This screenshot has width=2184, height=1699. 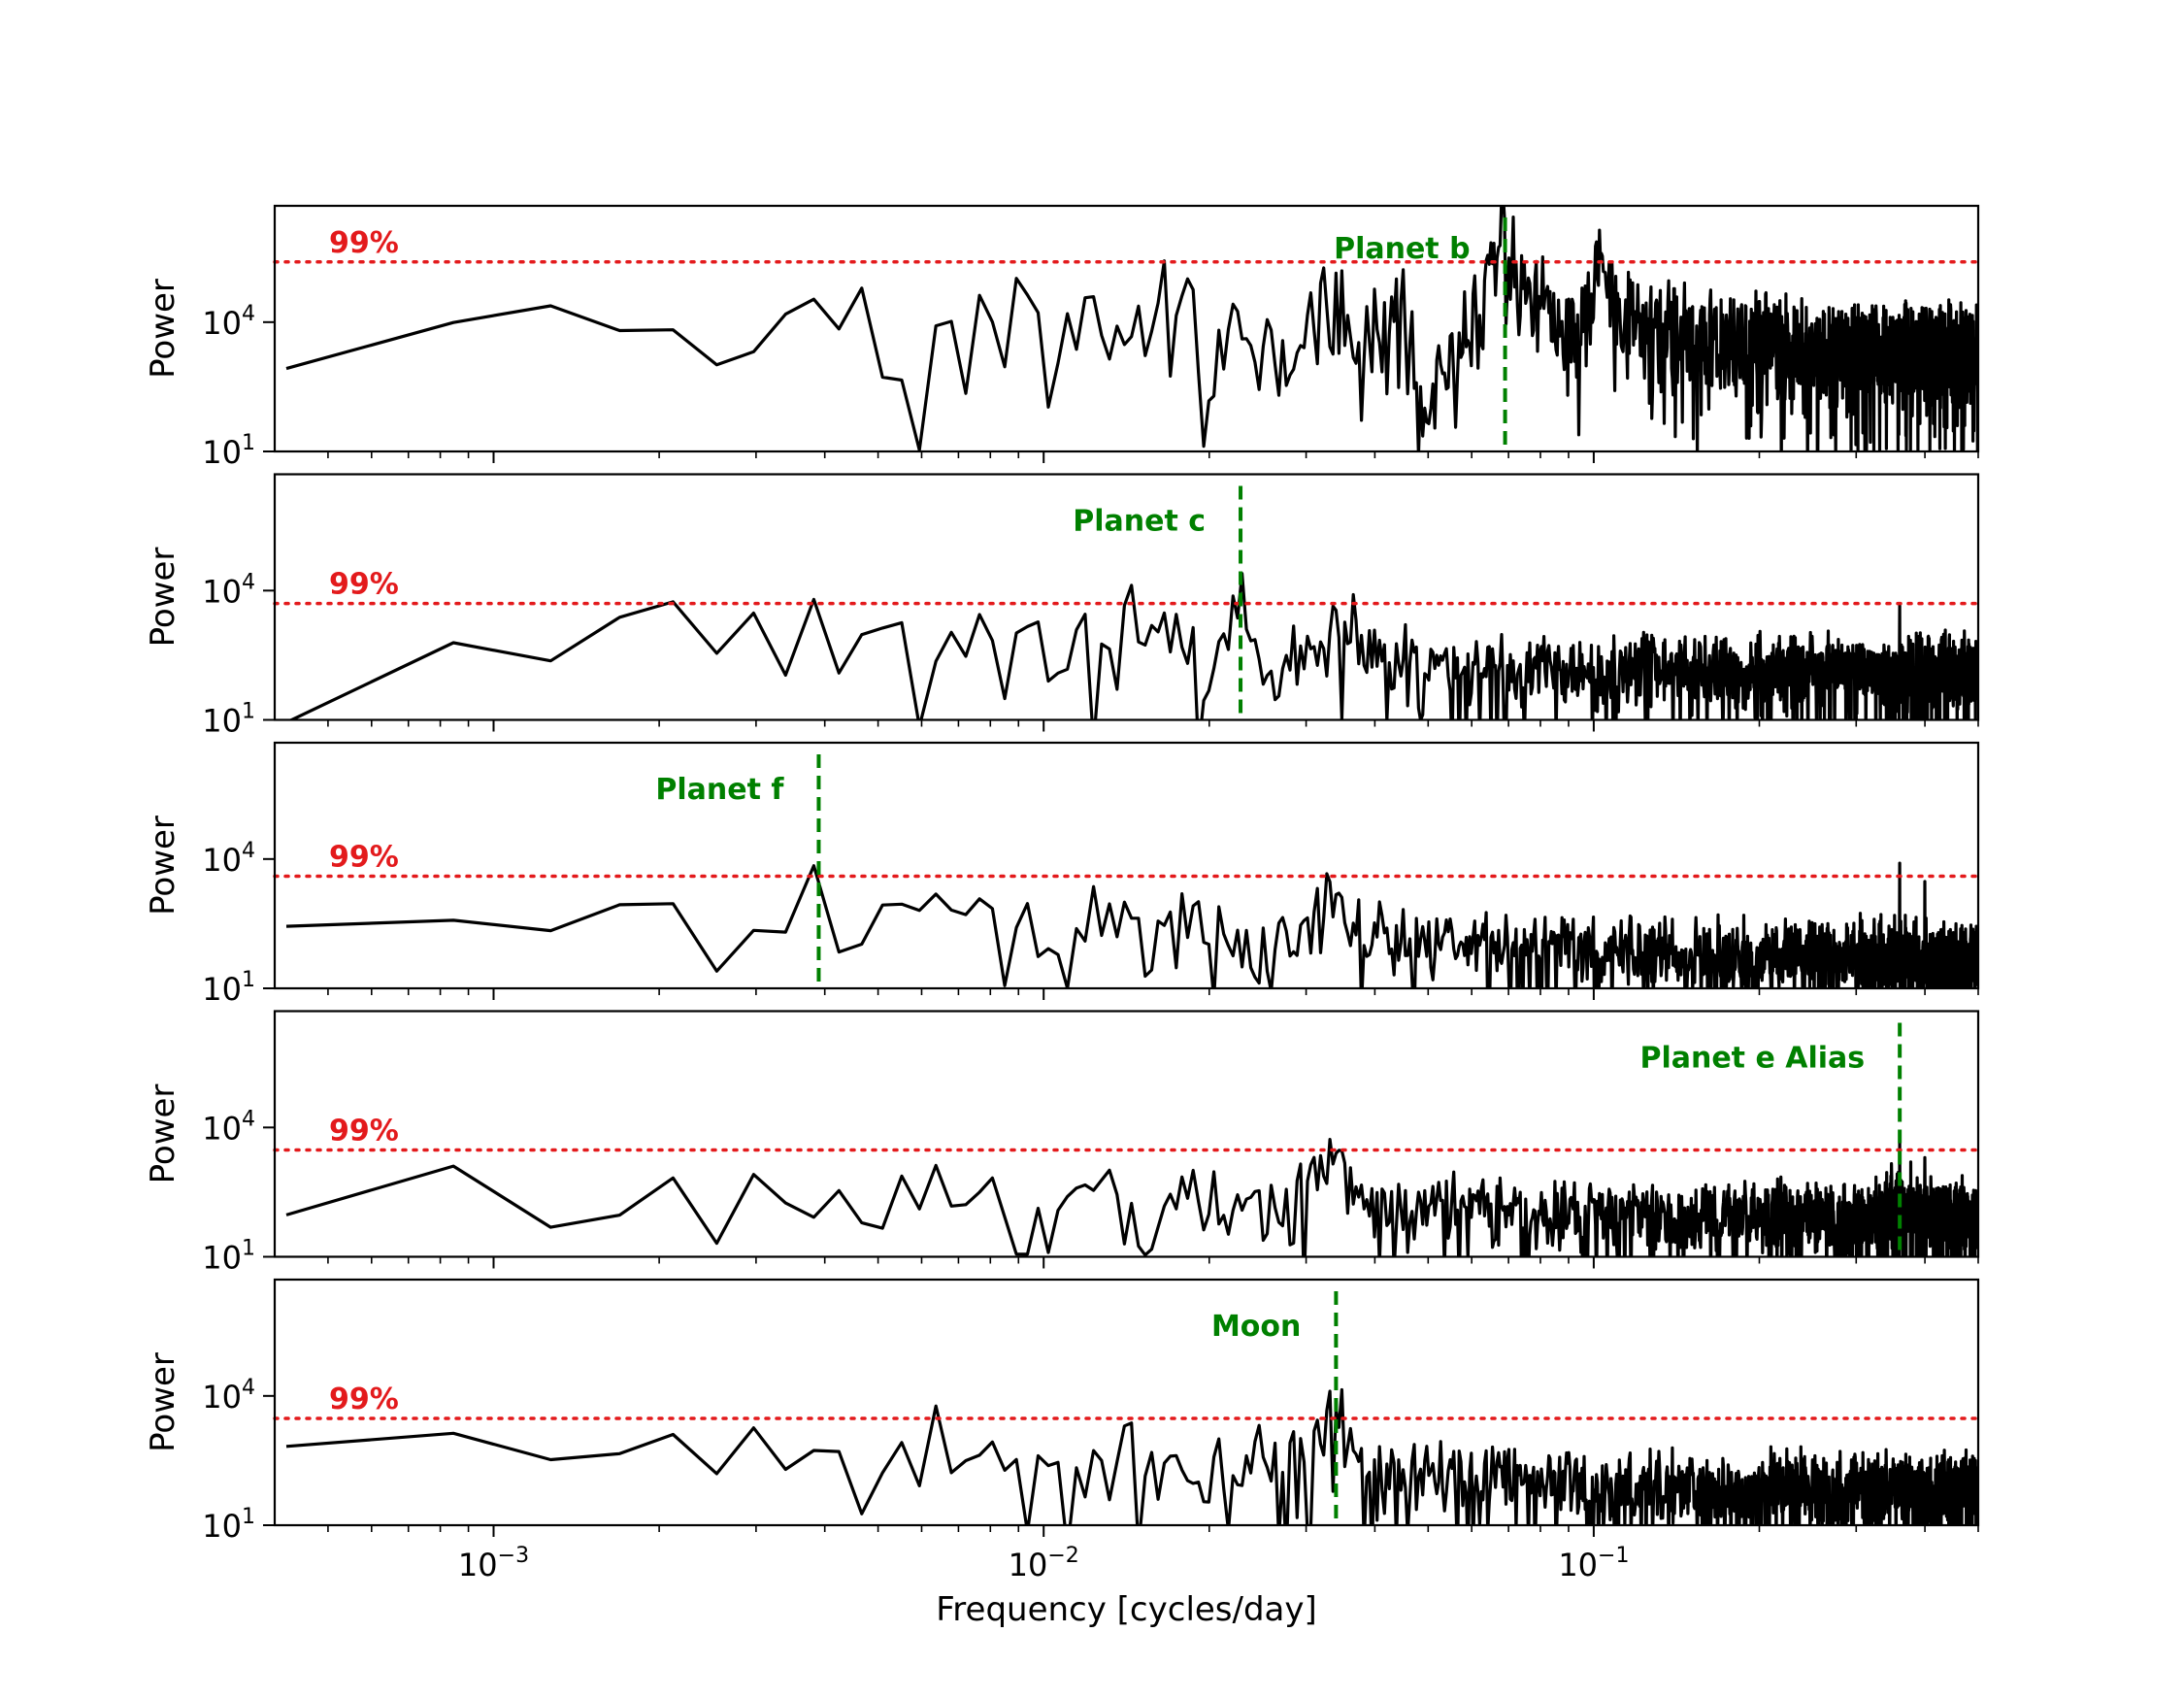 What do you see at coordinates (163, 598) in the screenshot?
I see `y-axis-label-2: Power` at bounding box center [163, 598].